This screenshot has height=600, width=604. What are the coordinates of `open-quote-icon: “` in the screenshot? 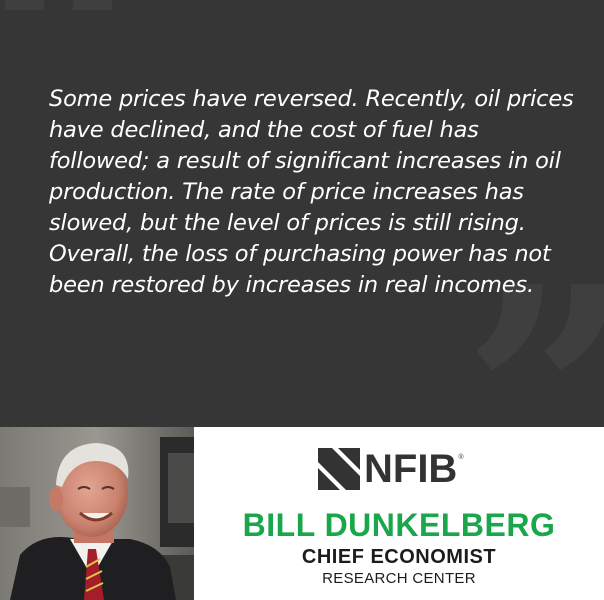 It's located at (78, 109).